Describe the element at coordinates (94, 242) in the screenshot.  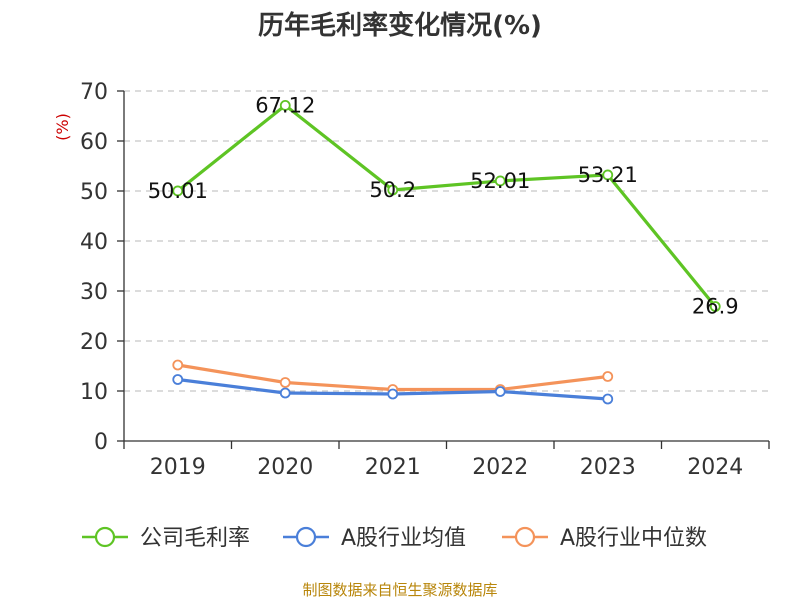
I see `y-tick-label: 40` at that location.